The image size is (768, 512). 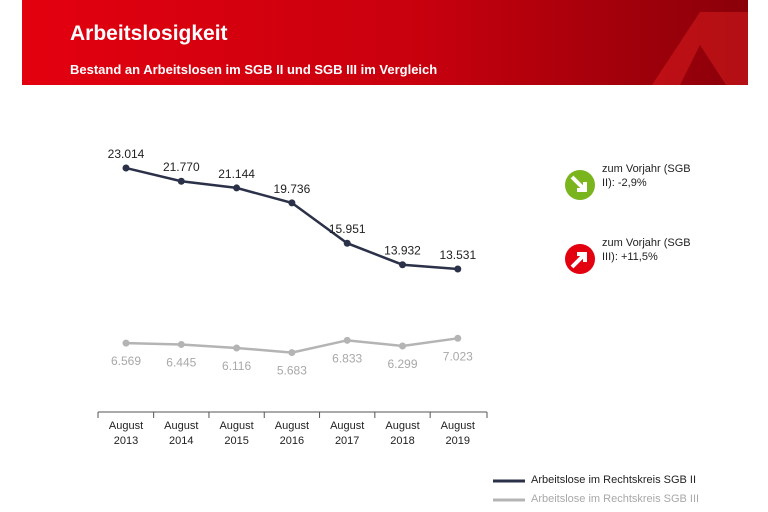 What do you see at coordinates (457, 433) in the screenshot?
I see `x-tick-label: August 2019` at bounding box center [457, 433].